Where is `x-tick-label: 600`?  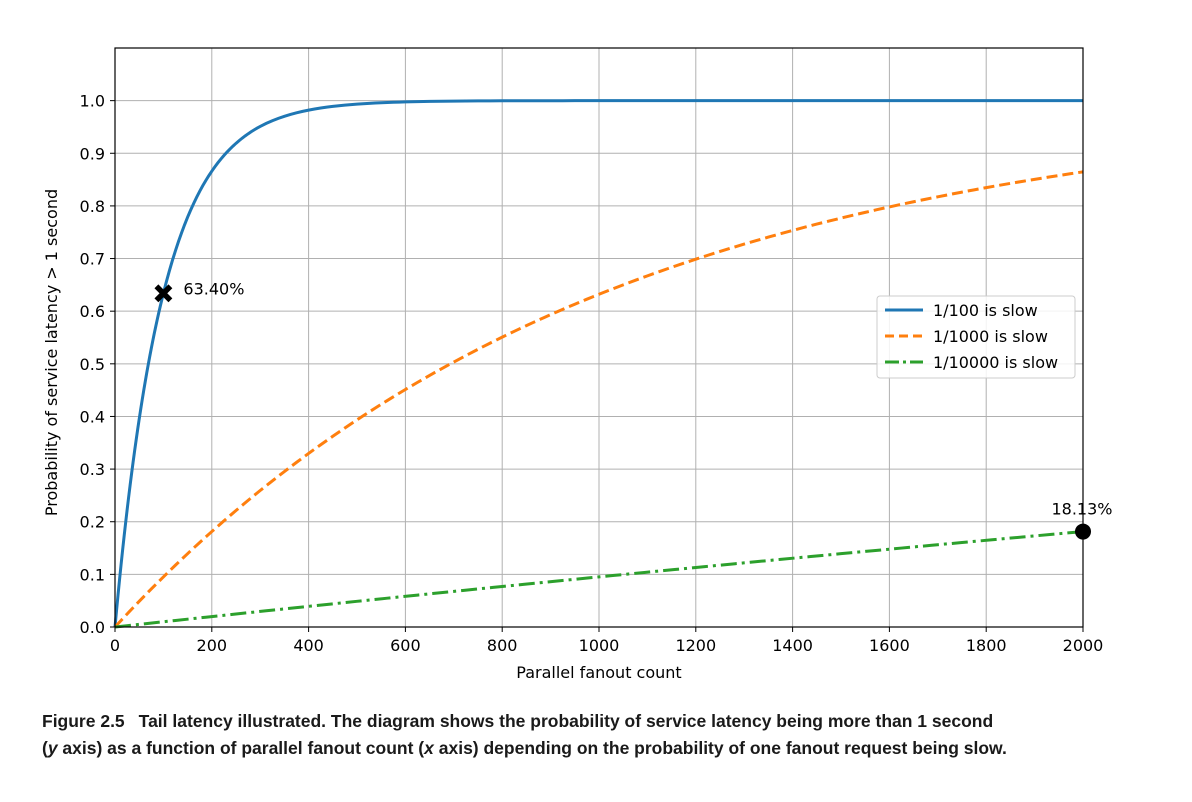 x-tick-label: 600 is located at coordinates (405, 645).